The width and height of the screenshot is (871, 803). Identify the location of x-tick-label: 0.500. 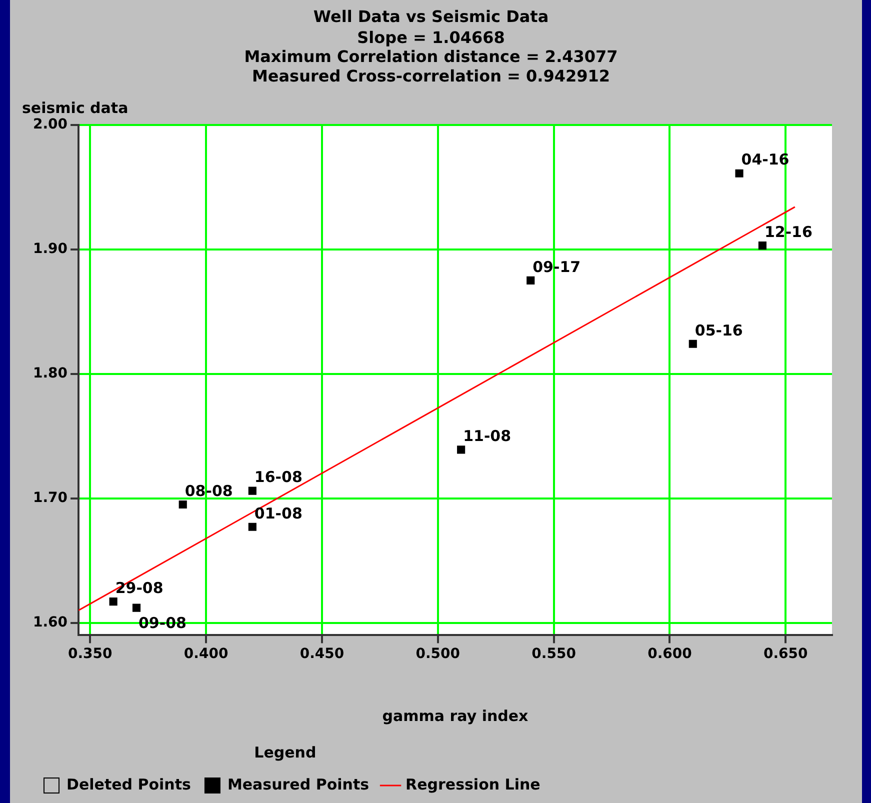
(438, 654).